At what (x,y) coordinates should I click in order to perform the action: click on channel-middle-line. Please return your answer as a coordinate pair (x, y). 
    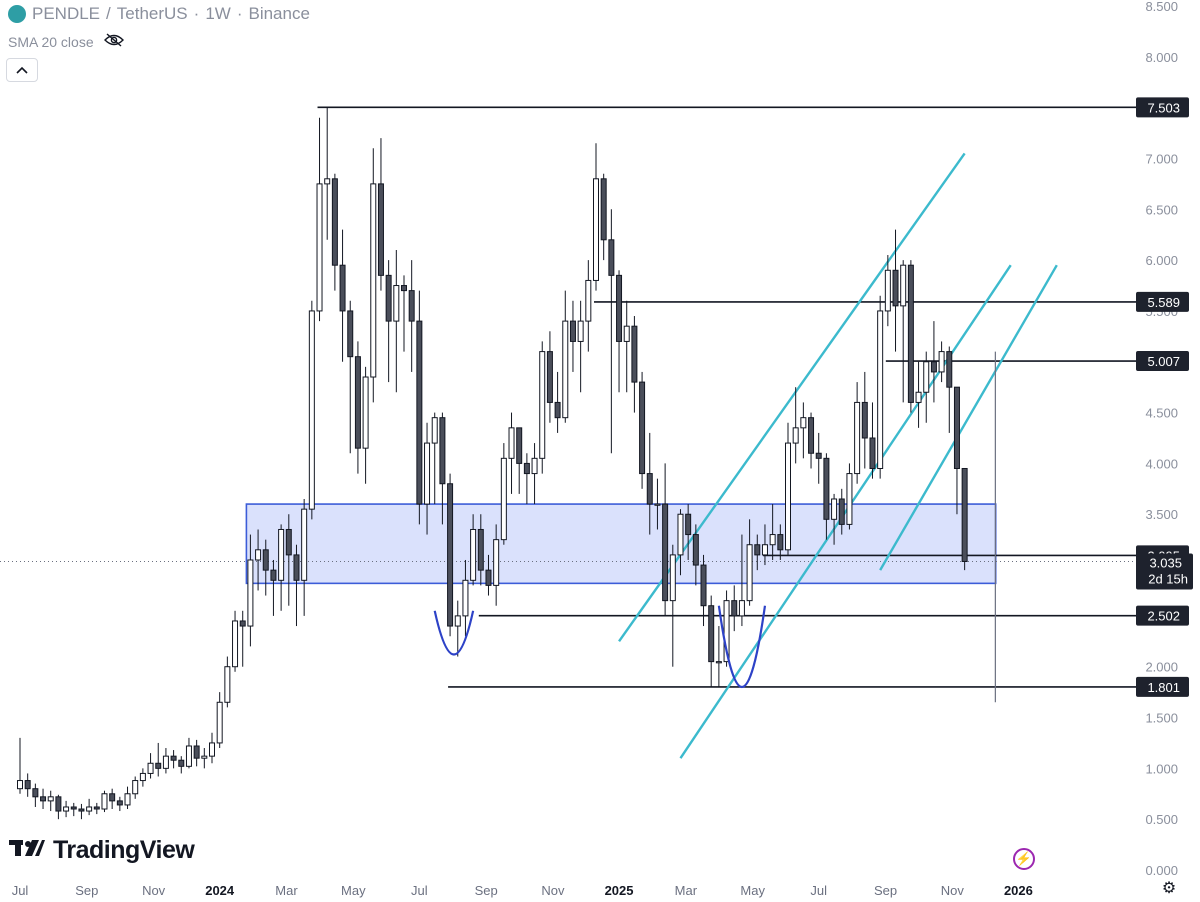
    Looking at the image, I should click on (968, 417).